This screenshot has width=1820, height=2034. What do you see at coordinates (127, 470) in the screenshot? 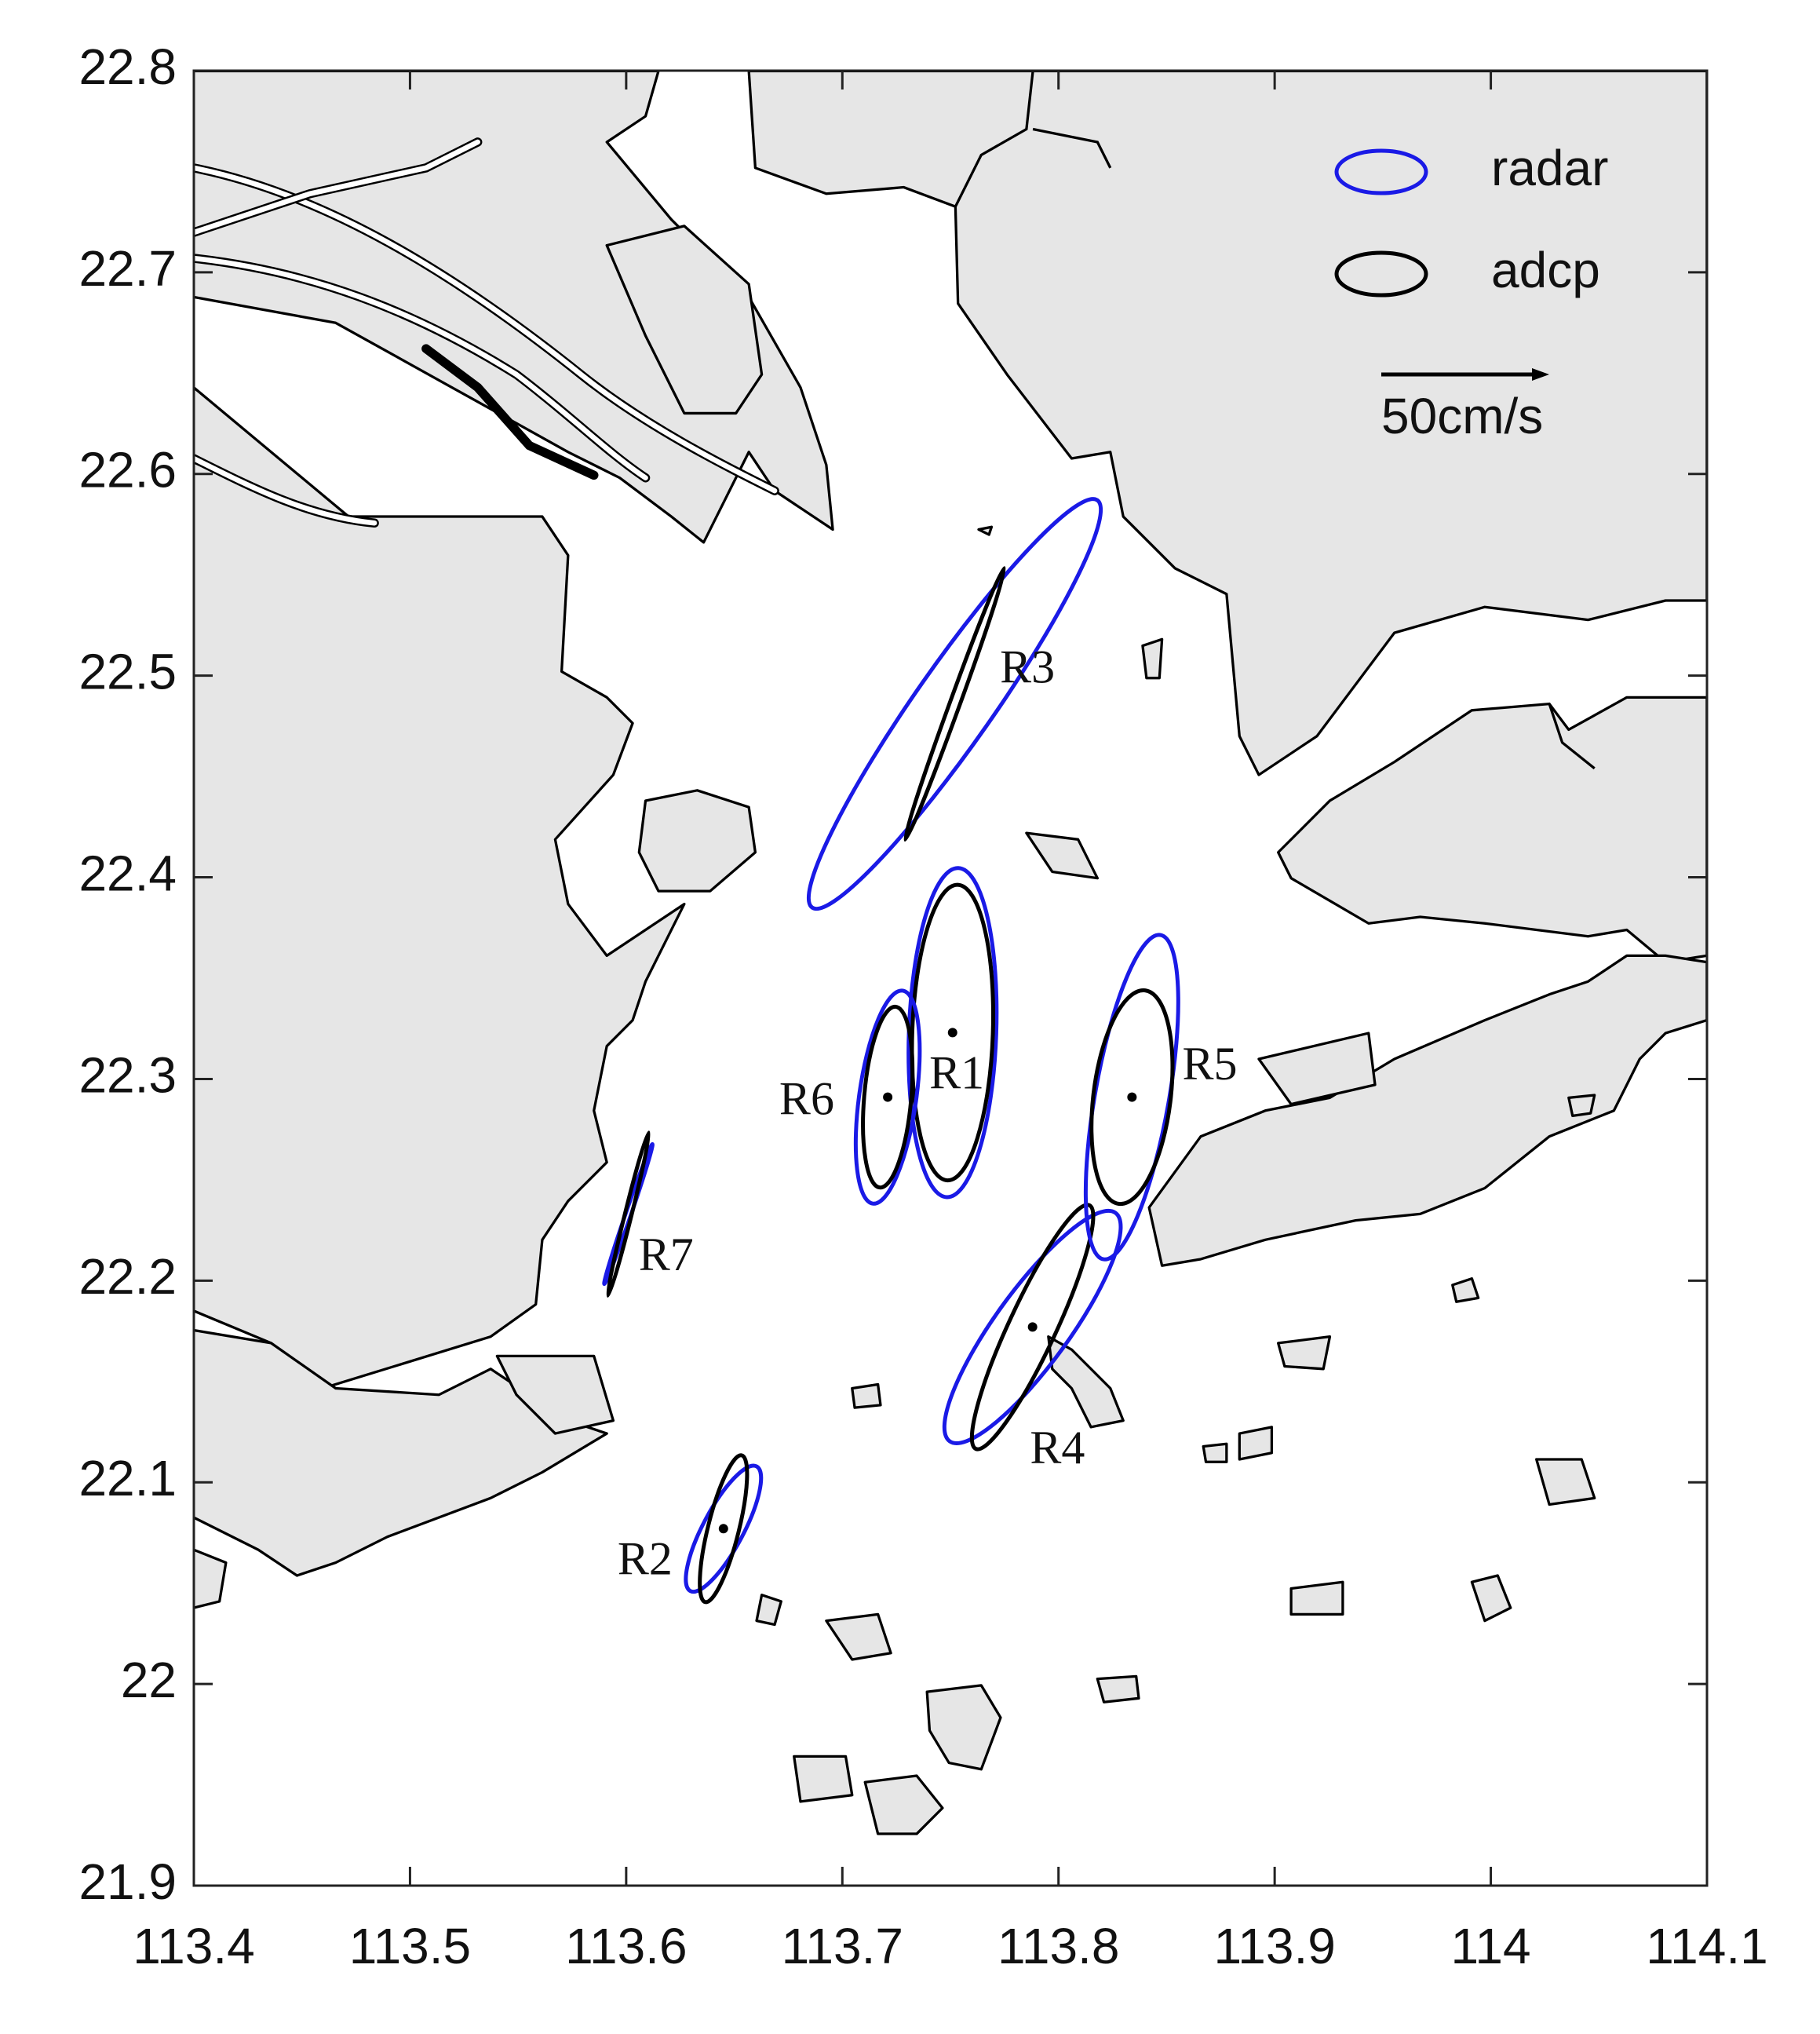
I see `y-tick-label: 22.6` at bounding box center [127, 470].